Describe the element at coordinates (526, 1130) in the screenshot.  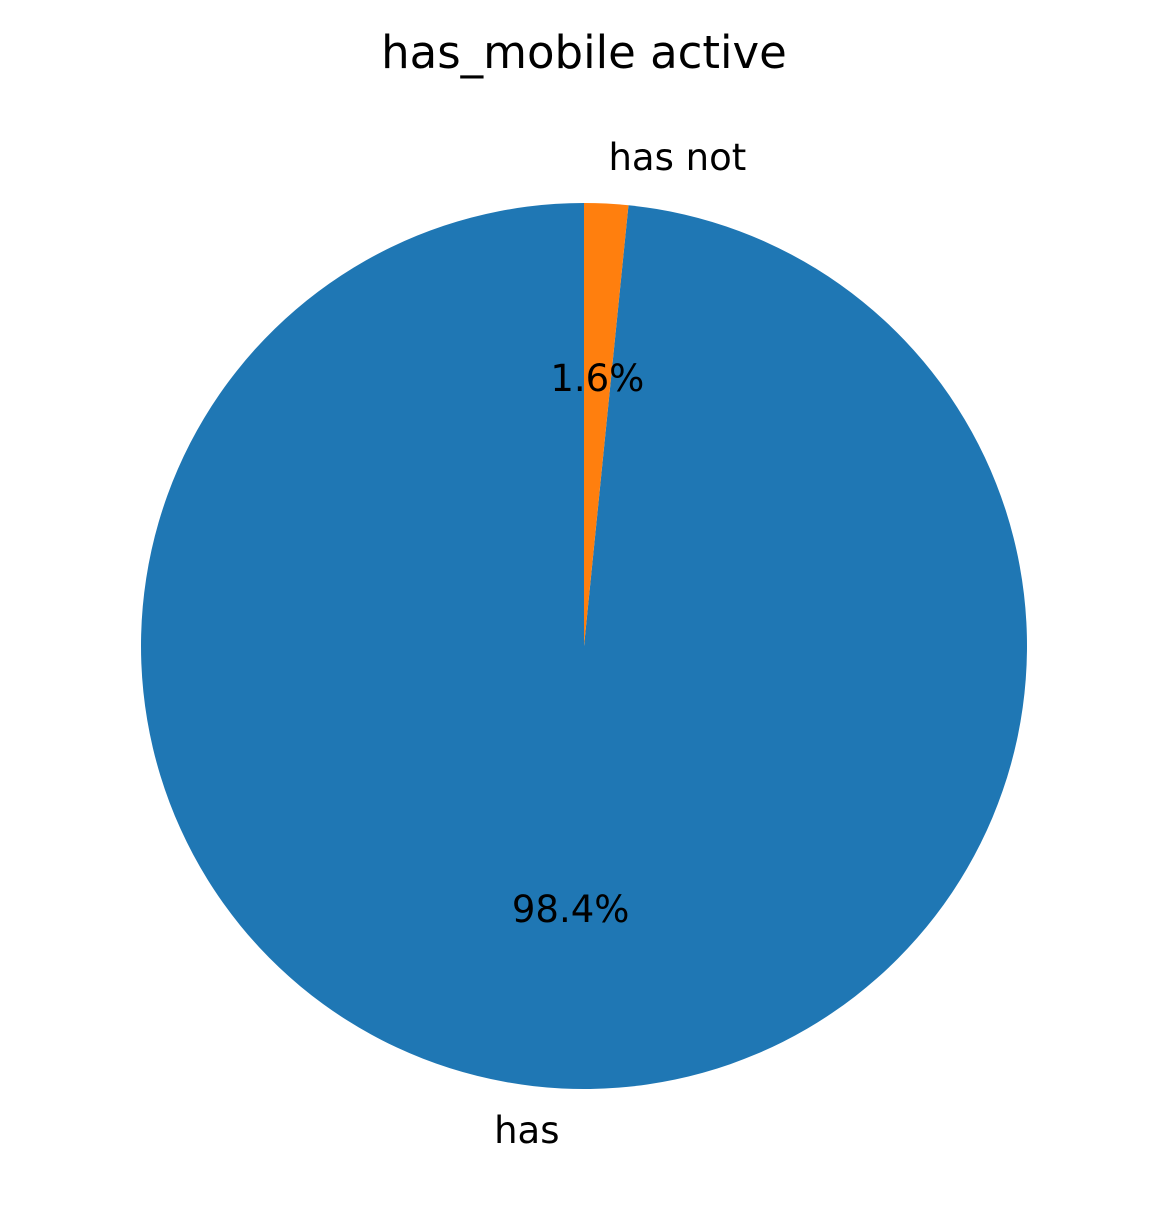
I see `slice-label-has: has` at that location.